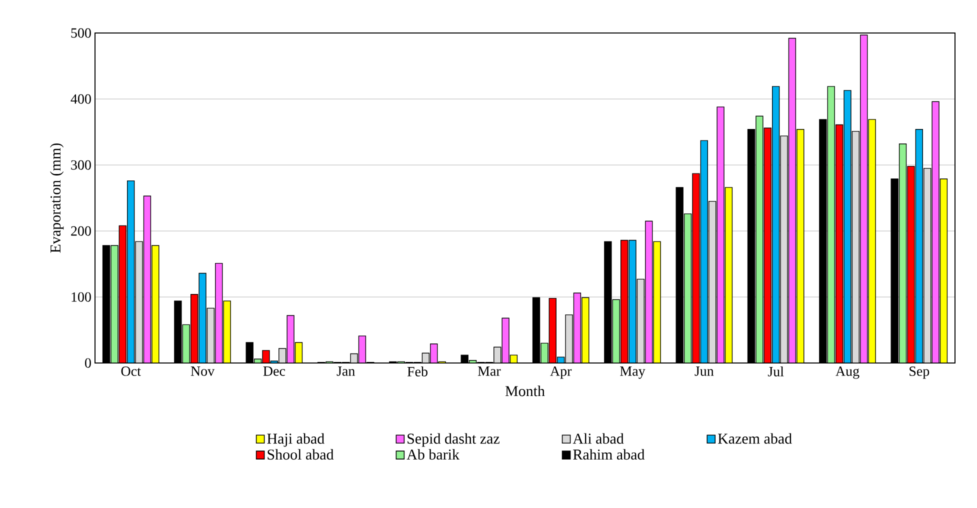 The height and width of the screenshot is (508, 977). Describe the element at coordinates (489, 371) in the screenshot. I see `x-tick-label: Mar` at that location.